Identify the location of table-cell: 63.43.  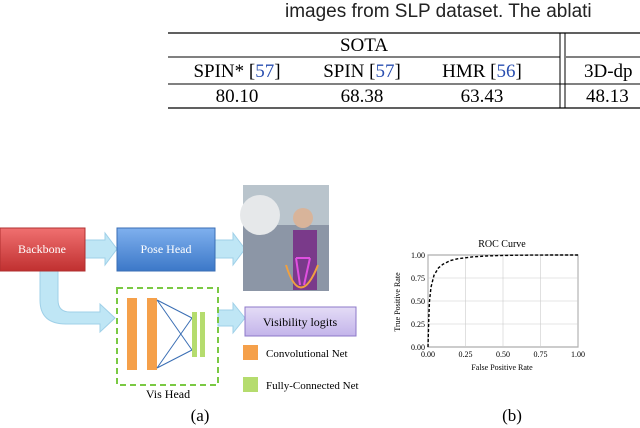
(482, 96).